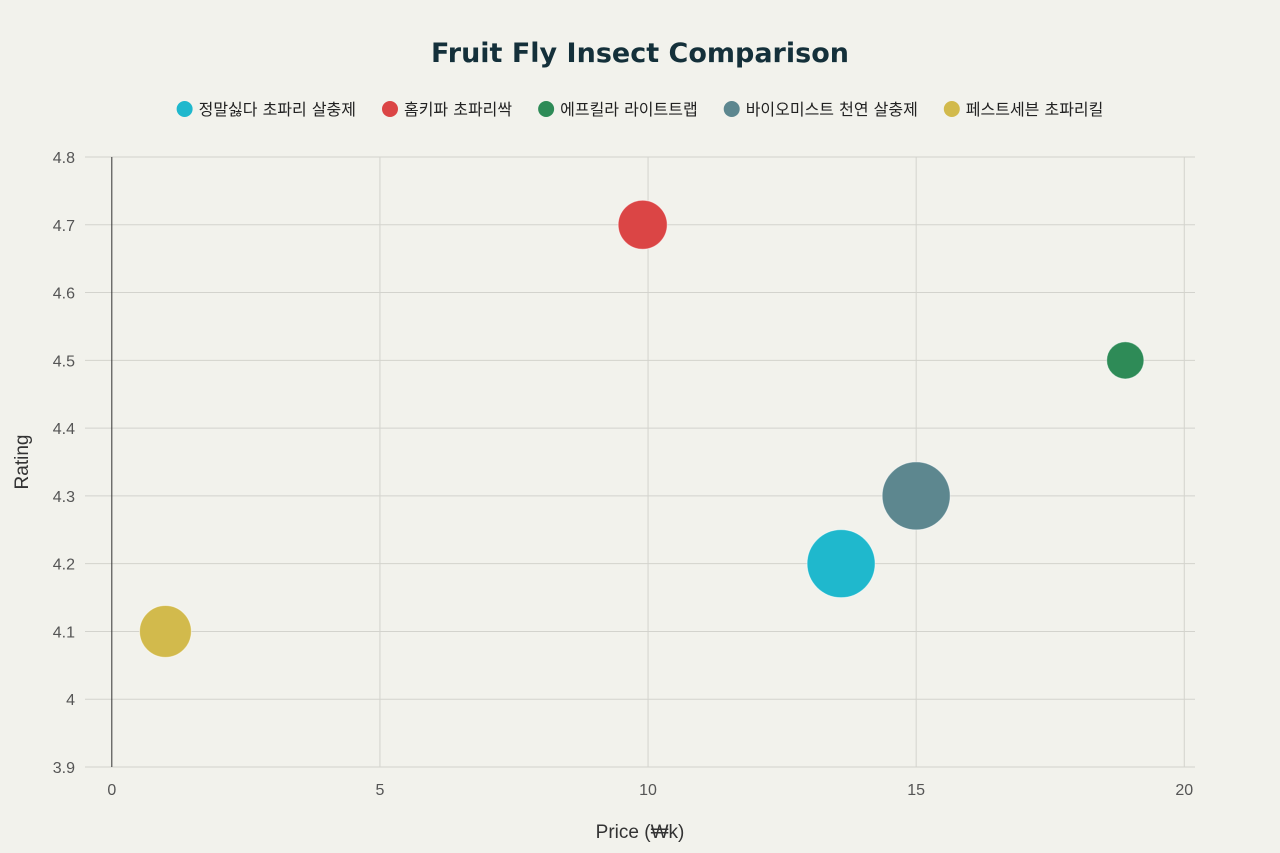 The image size is (1280, 853). I want to click on legend-label: 정말싫다 초파리 살충제, so click(277, 109).